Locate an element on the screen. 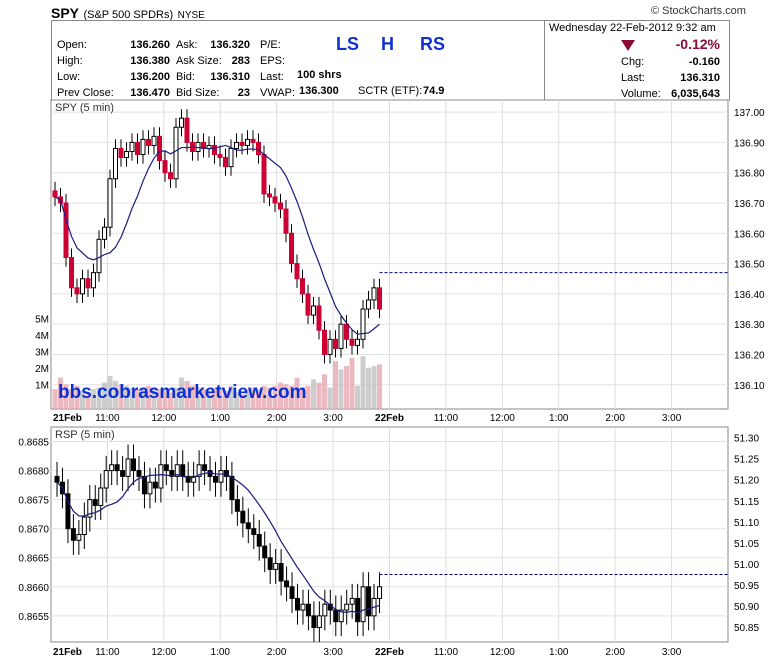  vwap: 136.300 is located at coordinates (319, 91).